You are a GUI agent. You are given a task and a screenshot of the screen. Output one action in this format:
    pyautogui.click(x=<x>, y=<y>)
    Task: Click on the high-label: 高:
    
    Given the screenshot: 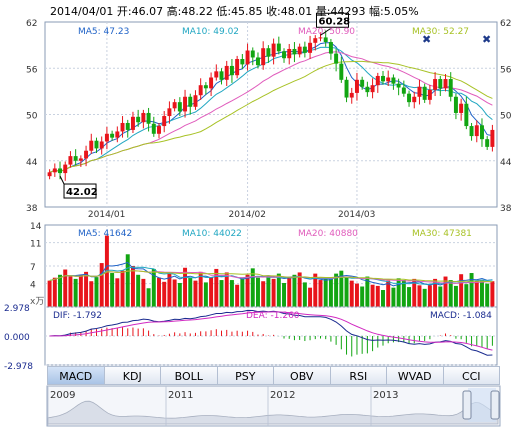 What is the action you would take?
    pyautogui.click(x=174, y=11)
    